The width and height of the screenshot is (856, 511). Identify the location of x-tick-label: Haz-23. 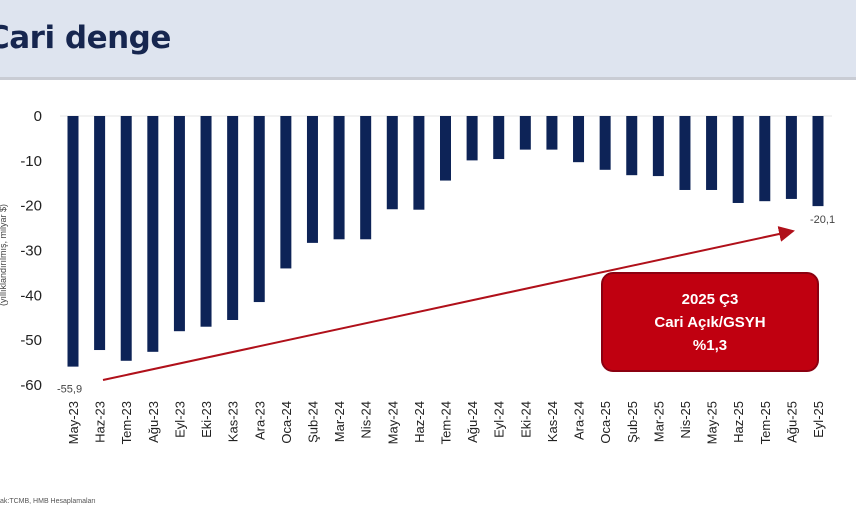
(100, 422).